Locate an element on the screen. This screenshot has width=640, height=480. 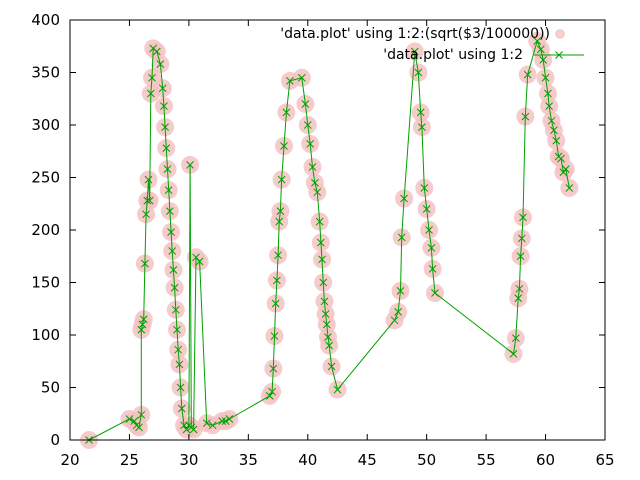
legend-sample-marker is located at coordinates (559, 55).